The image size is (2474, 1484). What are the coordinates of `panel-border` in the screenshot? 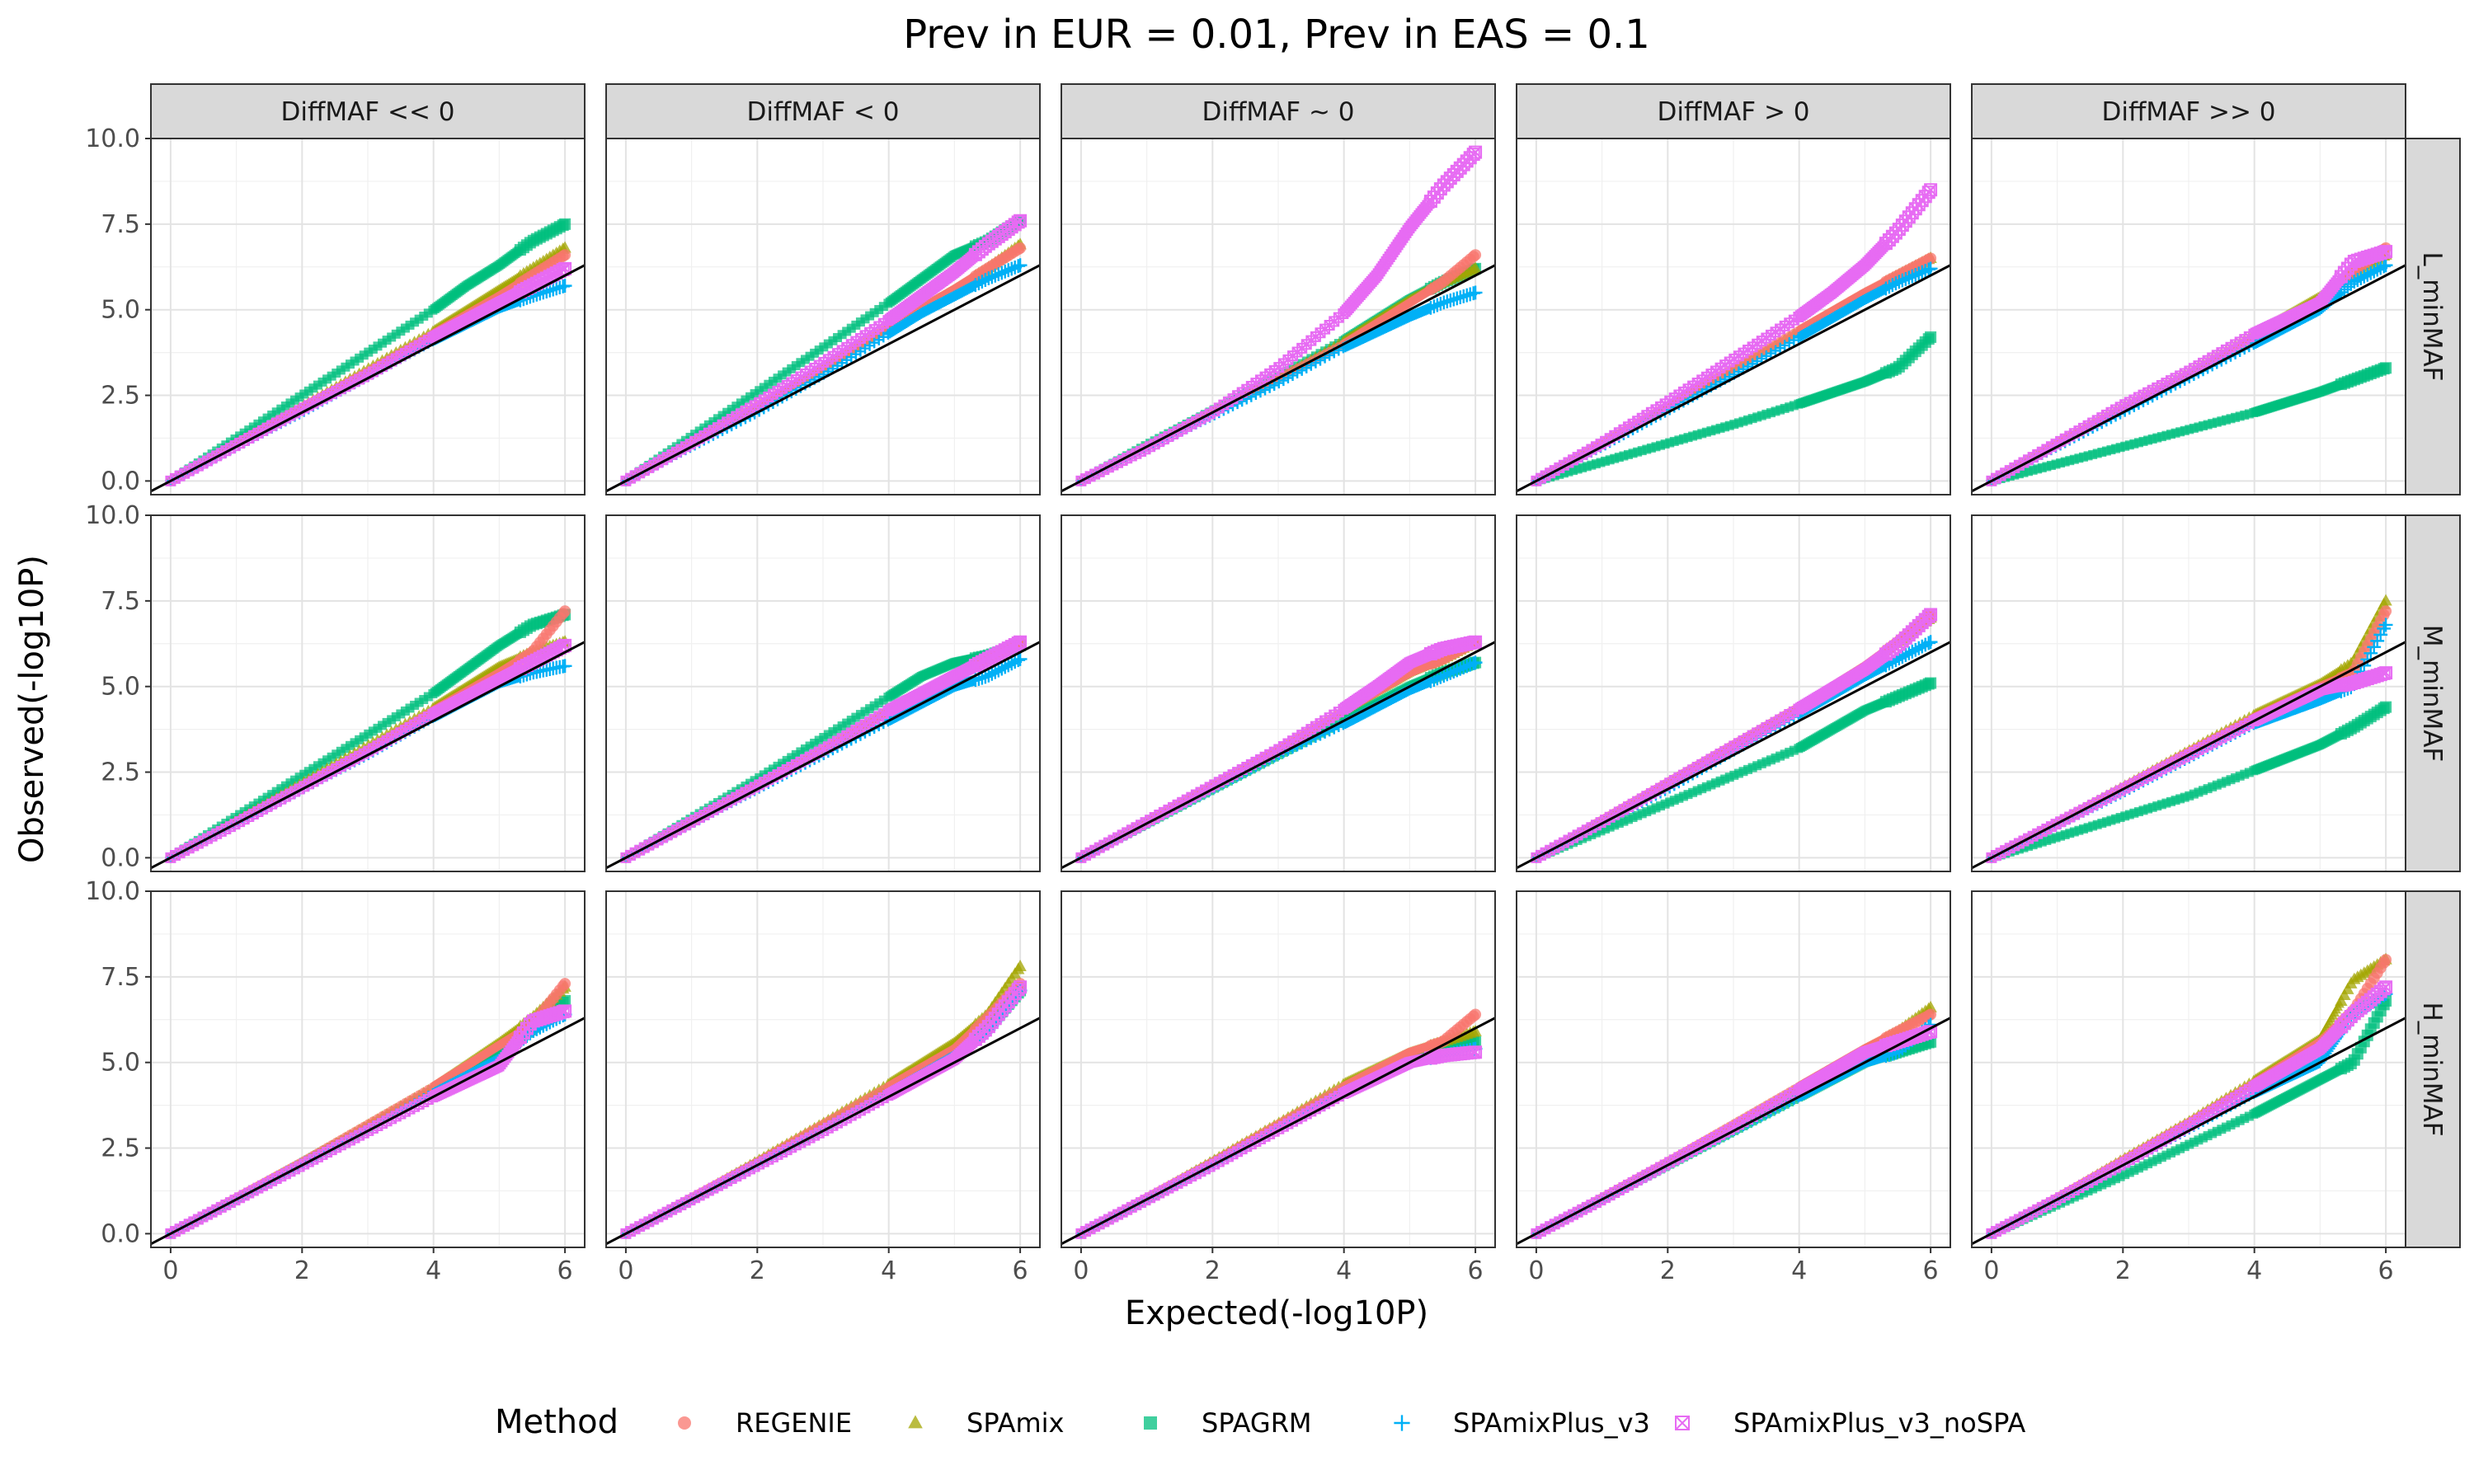 It's located at (368, 693).